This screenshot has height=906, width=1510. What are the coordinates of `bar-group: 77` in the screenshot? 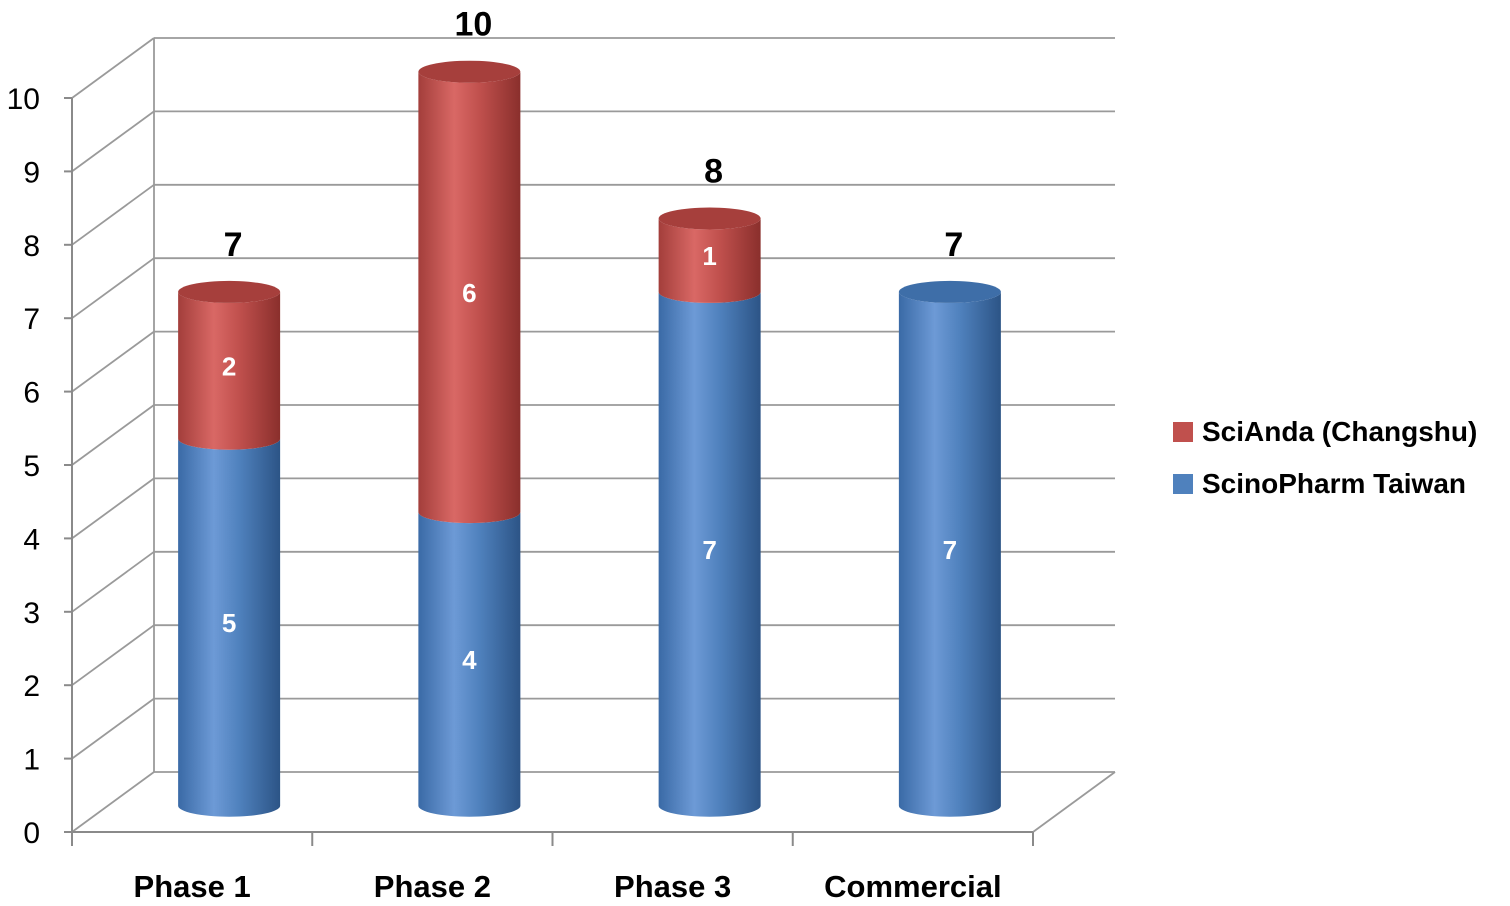 It's located at (949, 521).